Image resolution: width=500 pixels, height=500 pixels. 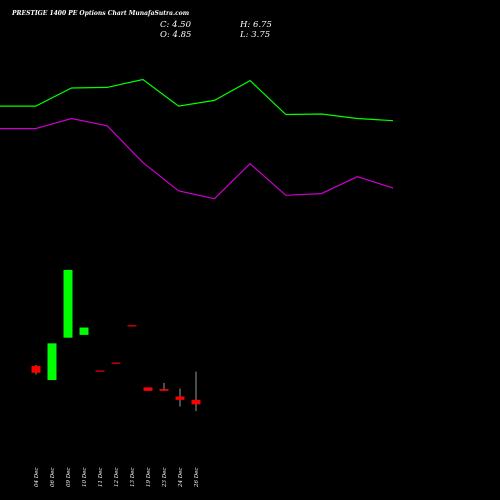 What do you see at coordinates (165, 478) in the screenshot?
I see `x-tick-label: 23 Dec` at bounding box center [165, 478].